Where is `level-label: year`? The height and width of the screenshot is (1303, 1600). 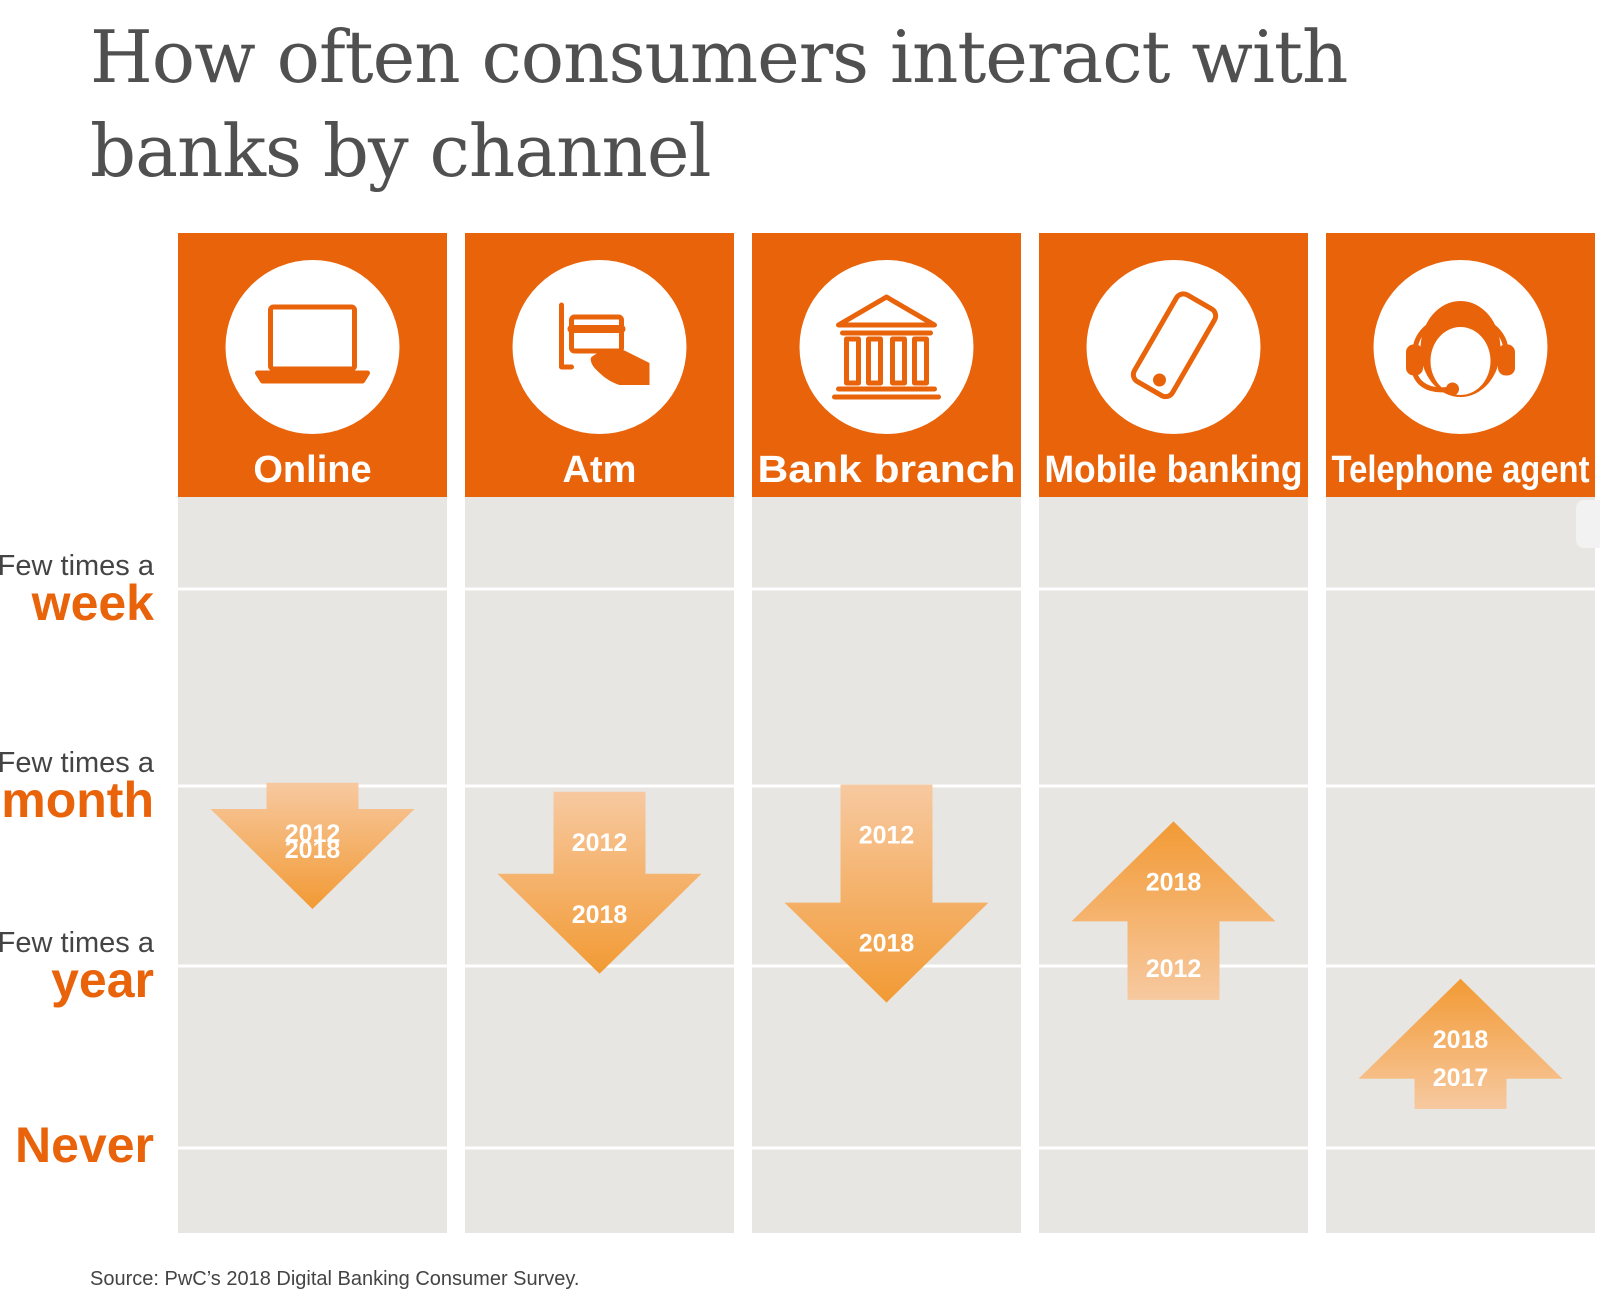
level-label: year is located at coordinates (102, 980).